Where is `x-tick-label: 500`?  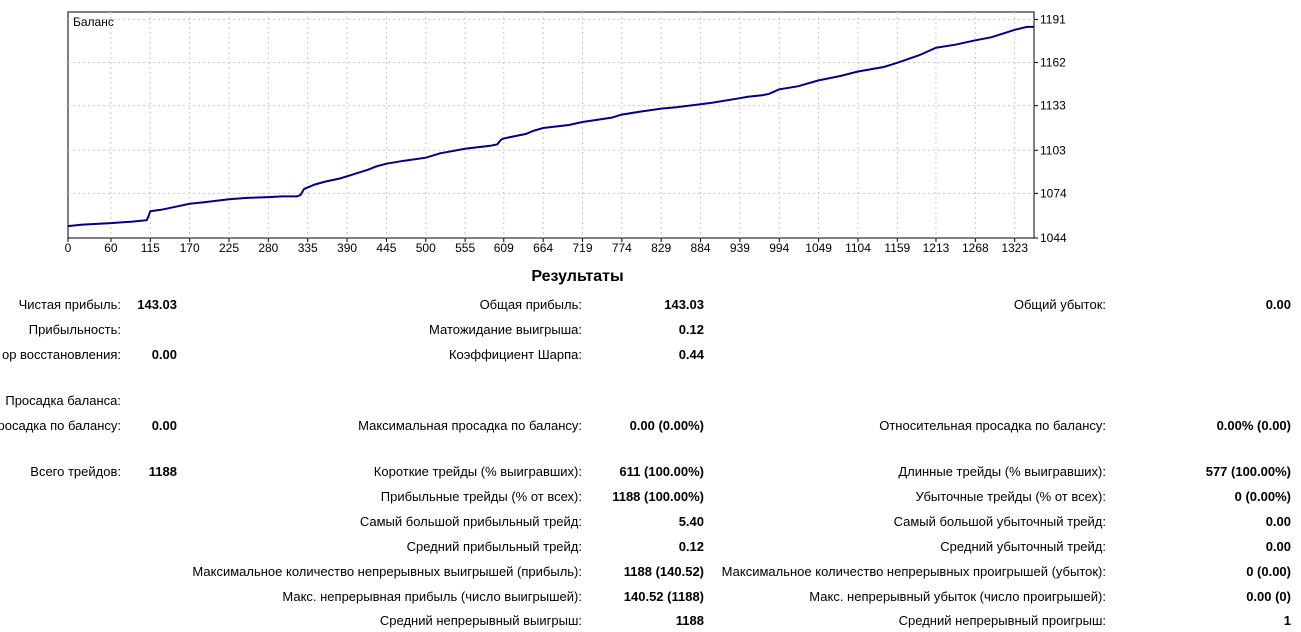
x-tick-label: 500 is located at coordinates (426, 248).